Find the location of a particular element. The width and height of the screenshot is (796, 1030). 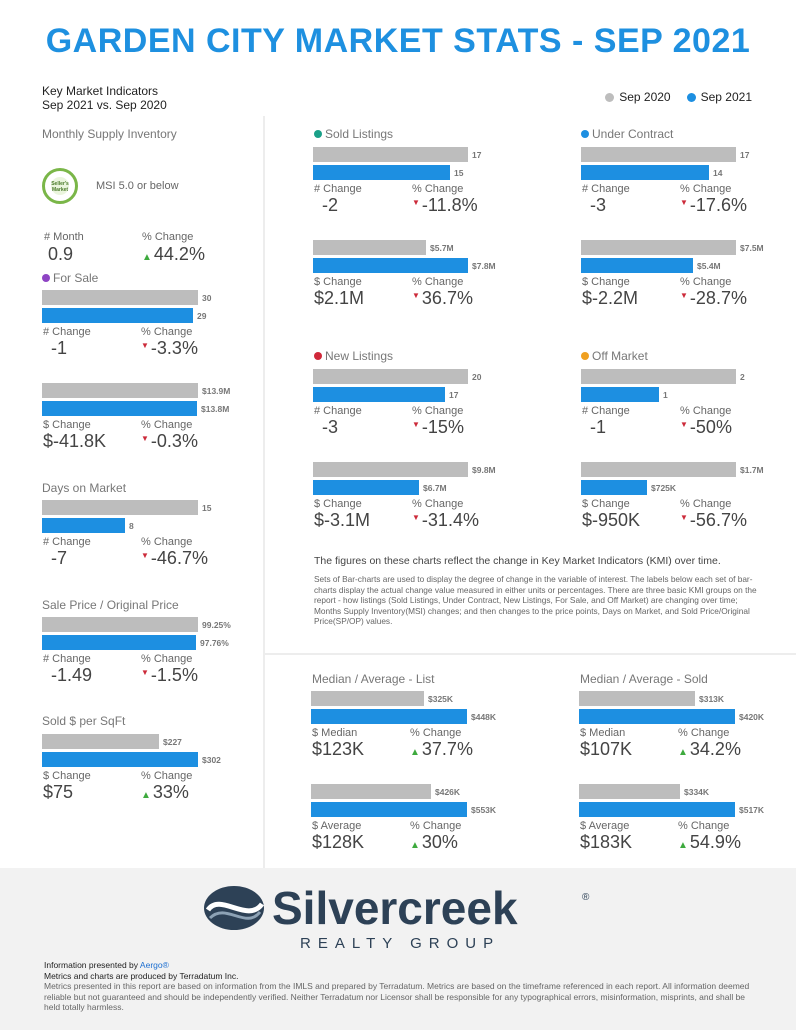

average-sold-bar-label-2020: $334K is located at coordinates (697, 792).